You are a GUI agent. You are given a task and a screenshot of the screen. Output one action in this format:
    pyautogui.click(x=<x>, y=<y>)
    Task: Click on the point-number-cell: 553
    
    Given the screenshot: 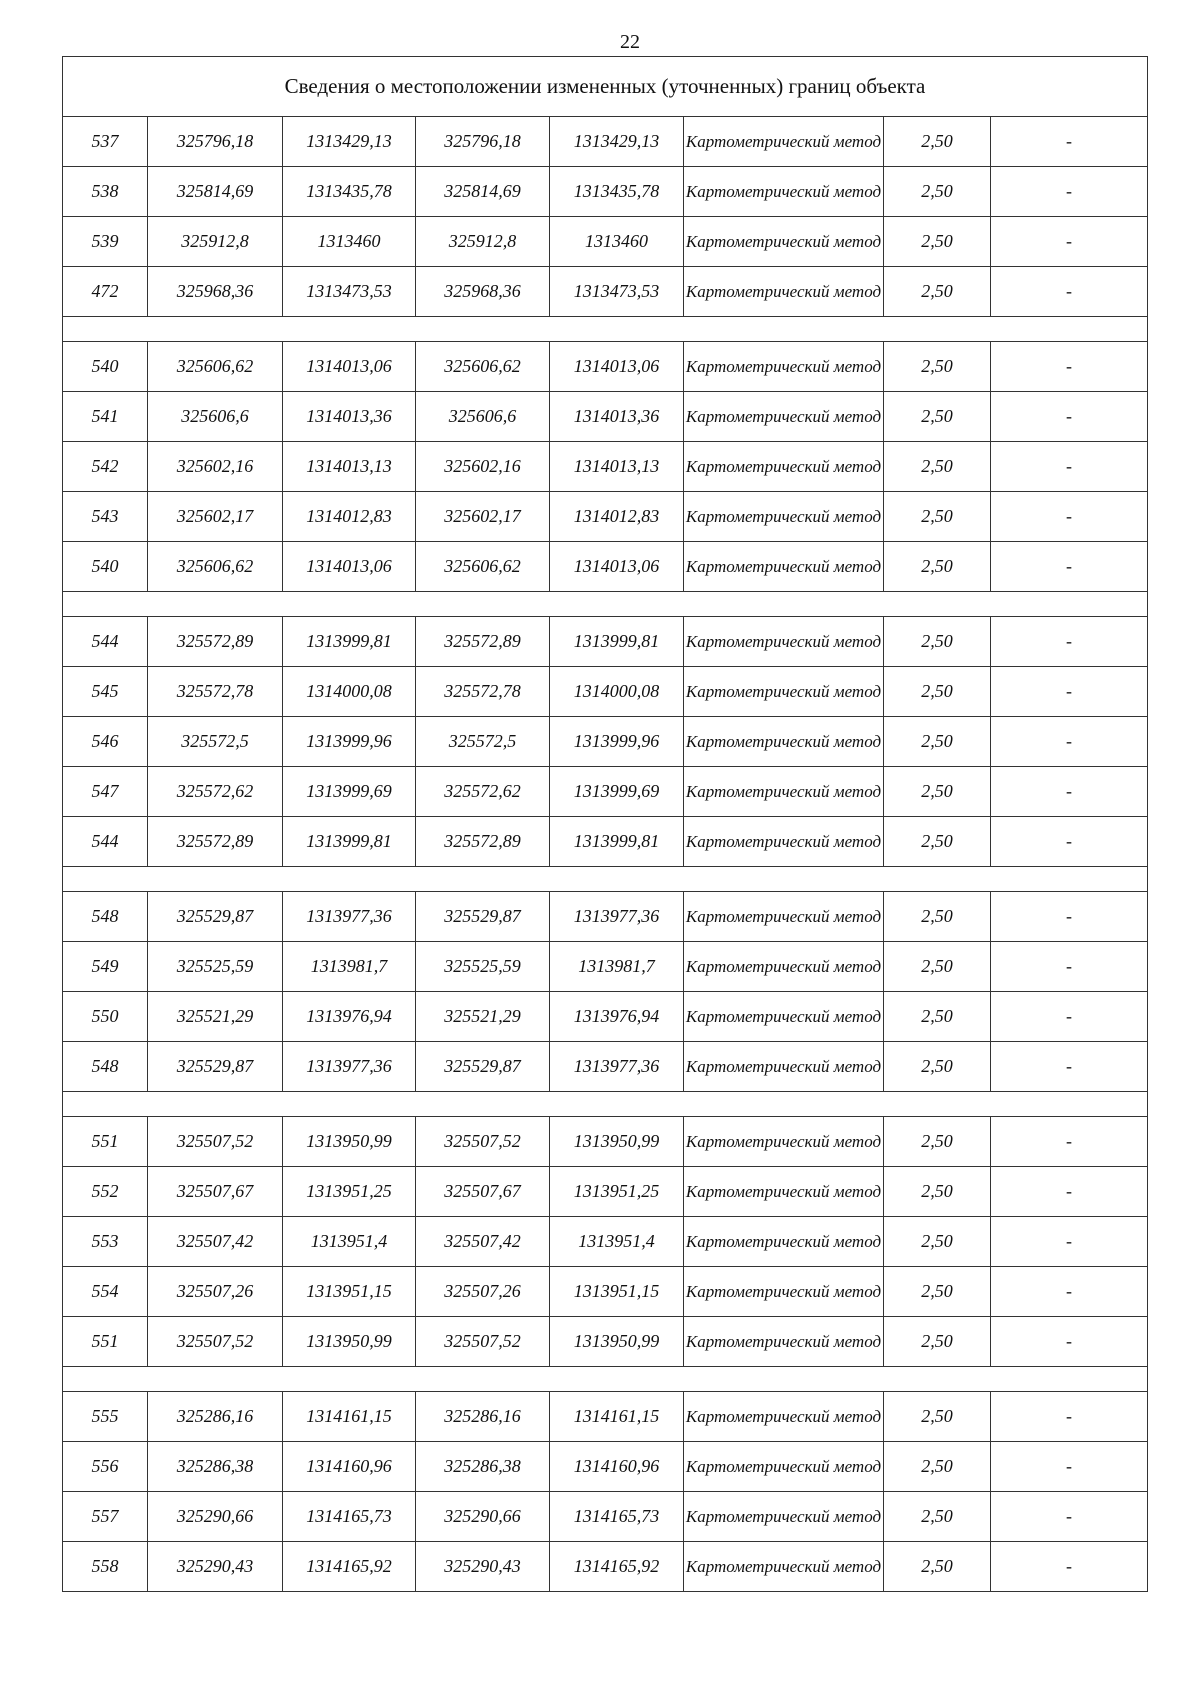 What is the action you would take?
    pyautogui.click(x=105, y=1241)
    